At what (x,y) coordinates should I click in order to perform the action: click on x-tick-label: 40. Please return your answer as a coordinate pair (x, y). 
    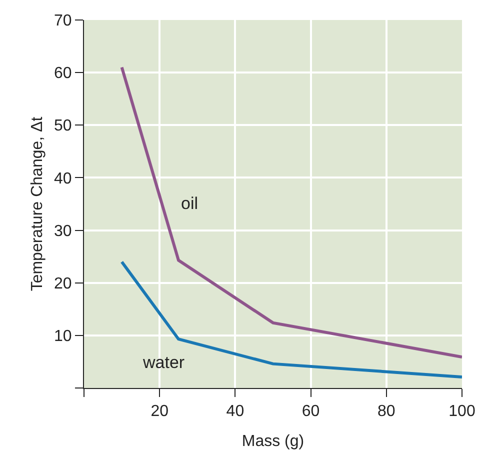
    Looking at the image, I should click on (235, 411).